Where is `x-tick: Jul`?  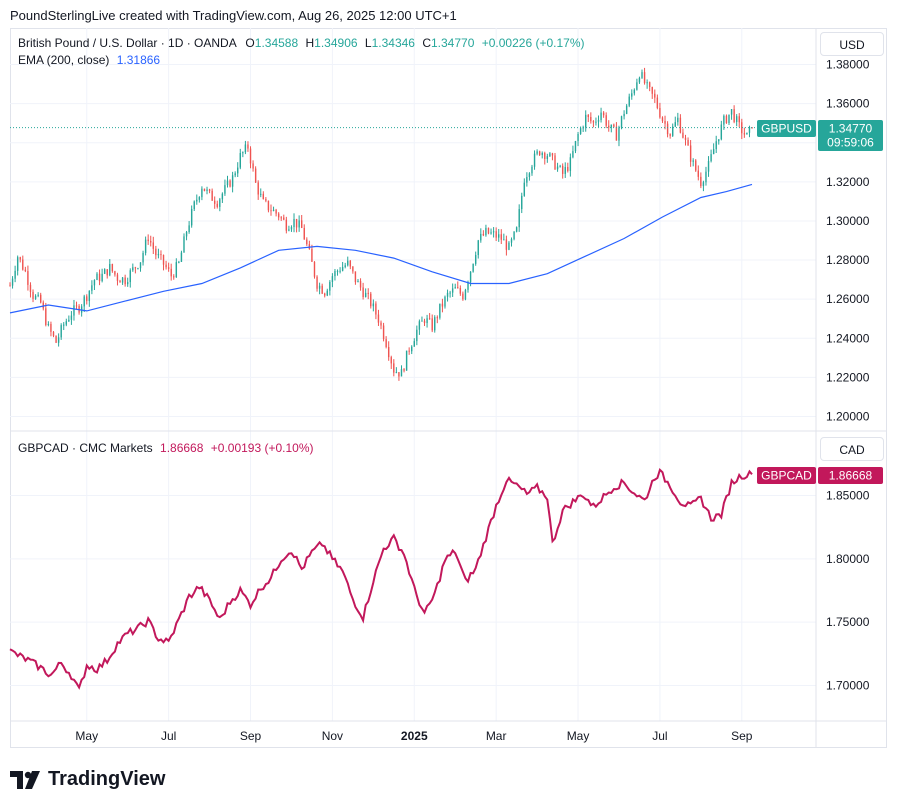
x-tick: Jul is located at coordinates (168, 736).